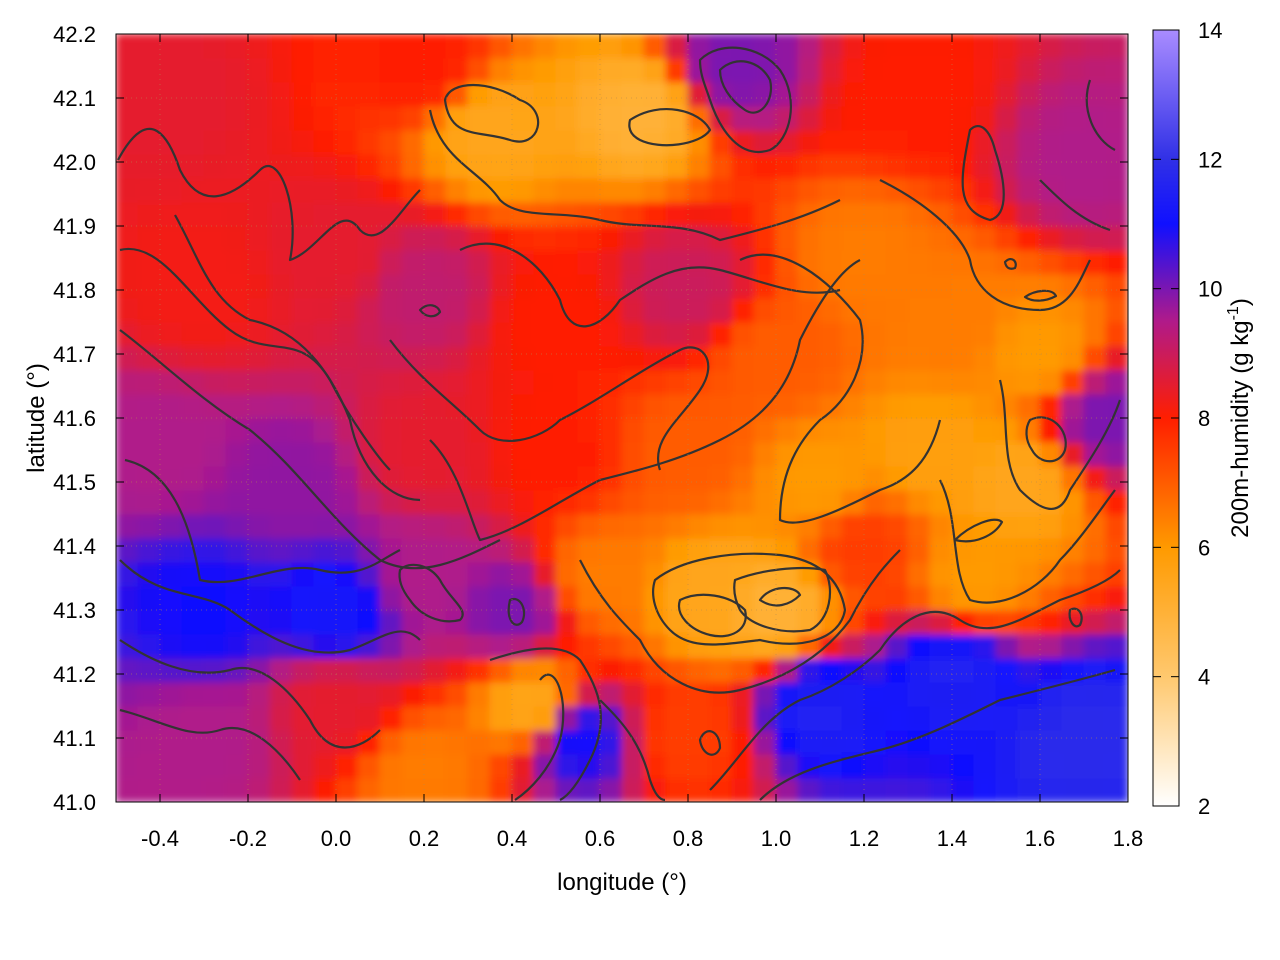  Describe the element at coordinates (336, 838) in the screenshot. I see `x-tick-label: 0.0` at that location.